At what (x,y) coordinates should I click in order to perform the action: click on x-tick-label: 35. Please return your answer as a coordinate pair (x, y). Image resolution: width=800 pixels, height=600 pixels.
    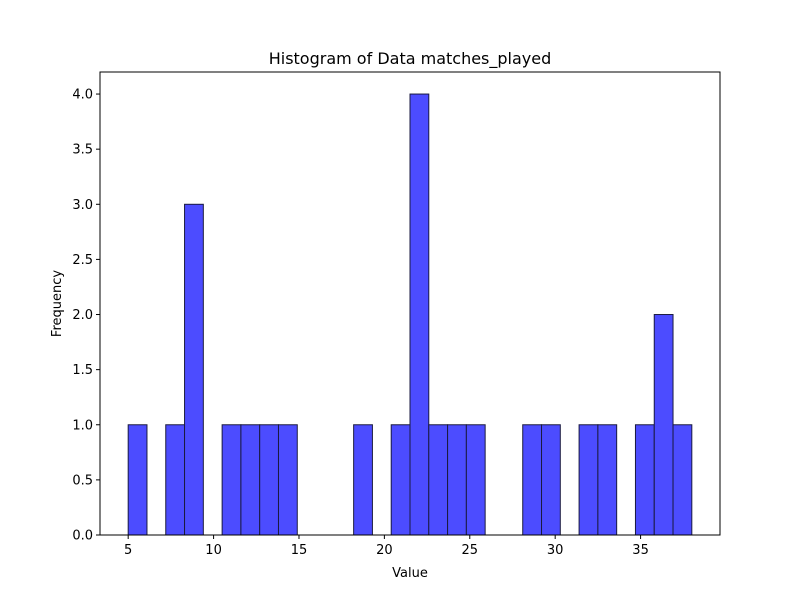
    Looking at the image, I should click on (640, 550).